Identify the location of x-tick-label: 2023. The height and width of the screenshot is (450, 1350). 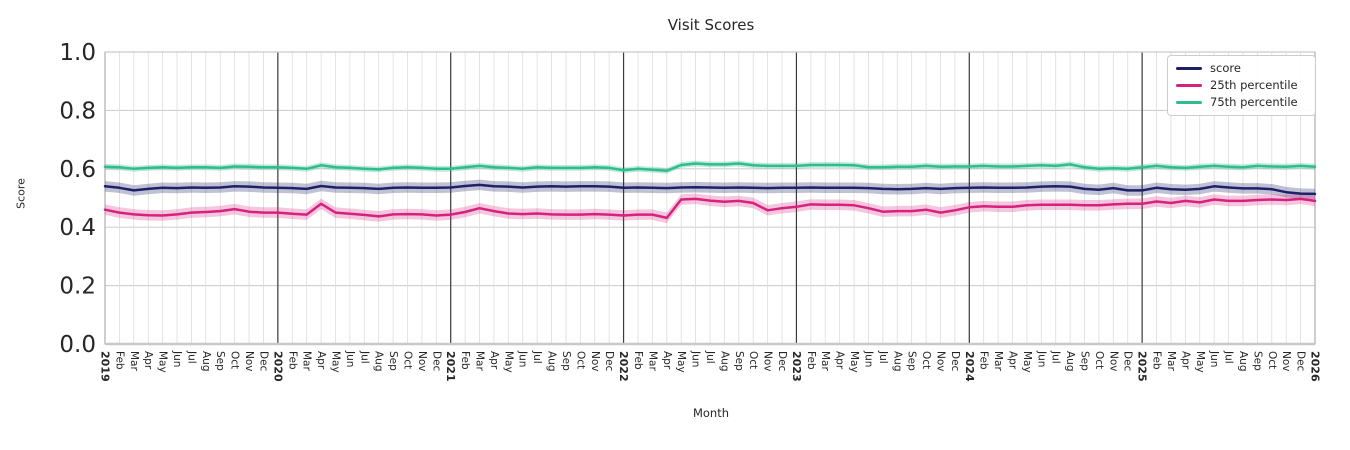
(796, 366).